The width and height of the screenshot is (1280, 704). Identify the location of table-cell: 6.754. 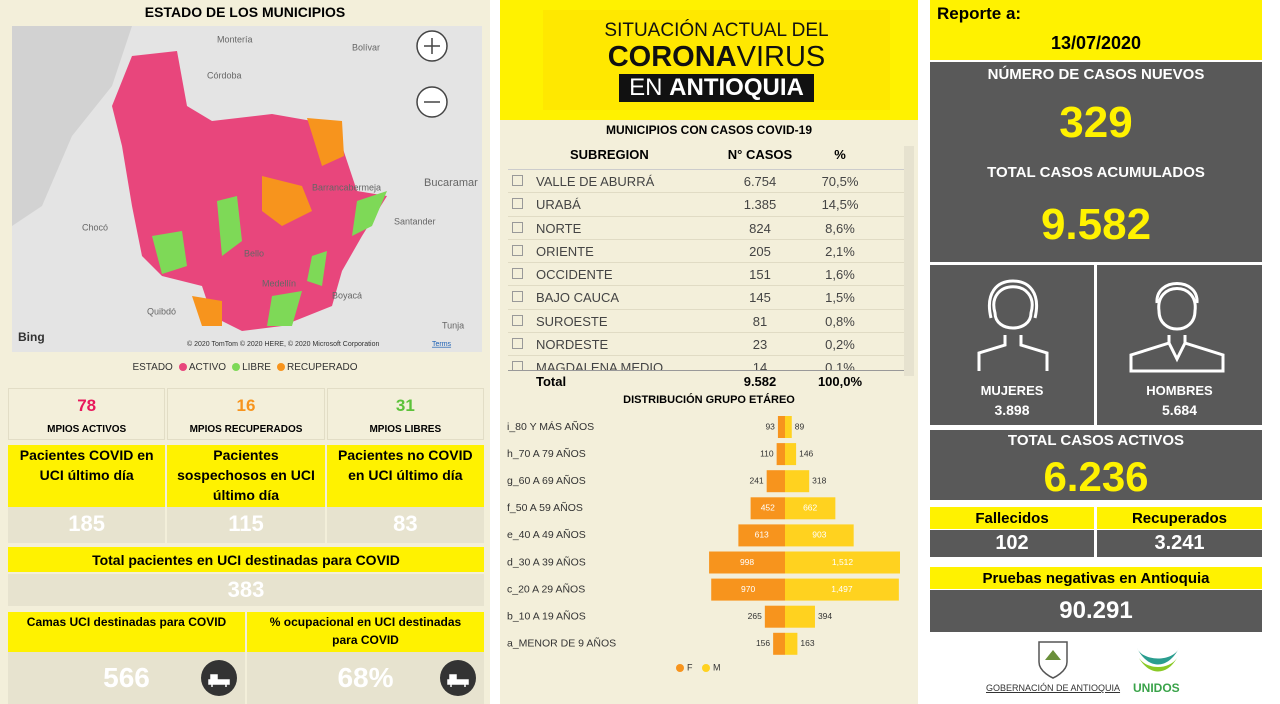
(760, 181).